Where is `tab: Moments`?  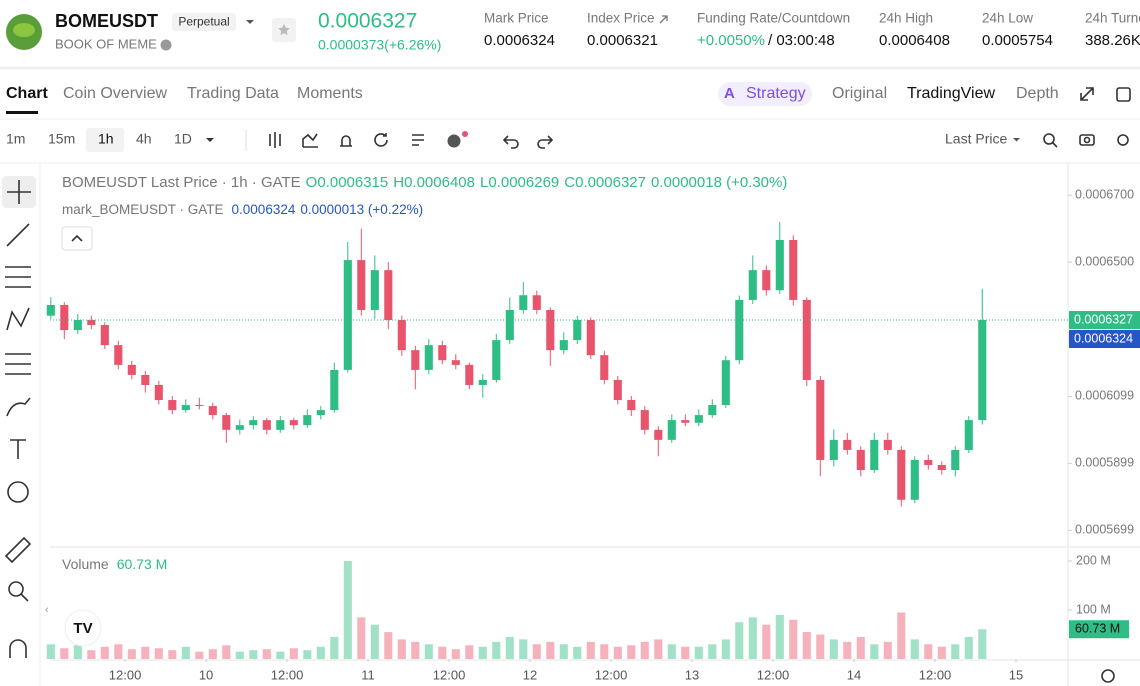 tab: Moments is located at coordinates (330, 93).